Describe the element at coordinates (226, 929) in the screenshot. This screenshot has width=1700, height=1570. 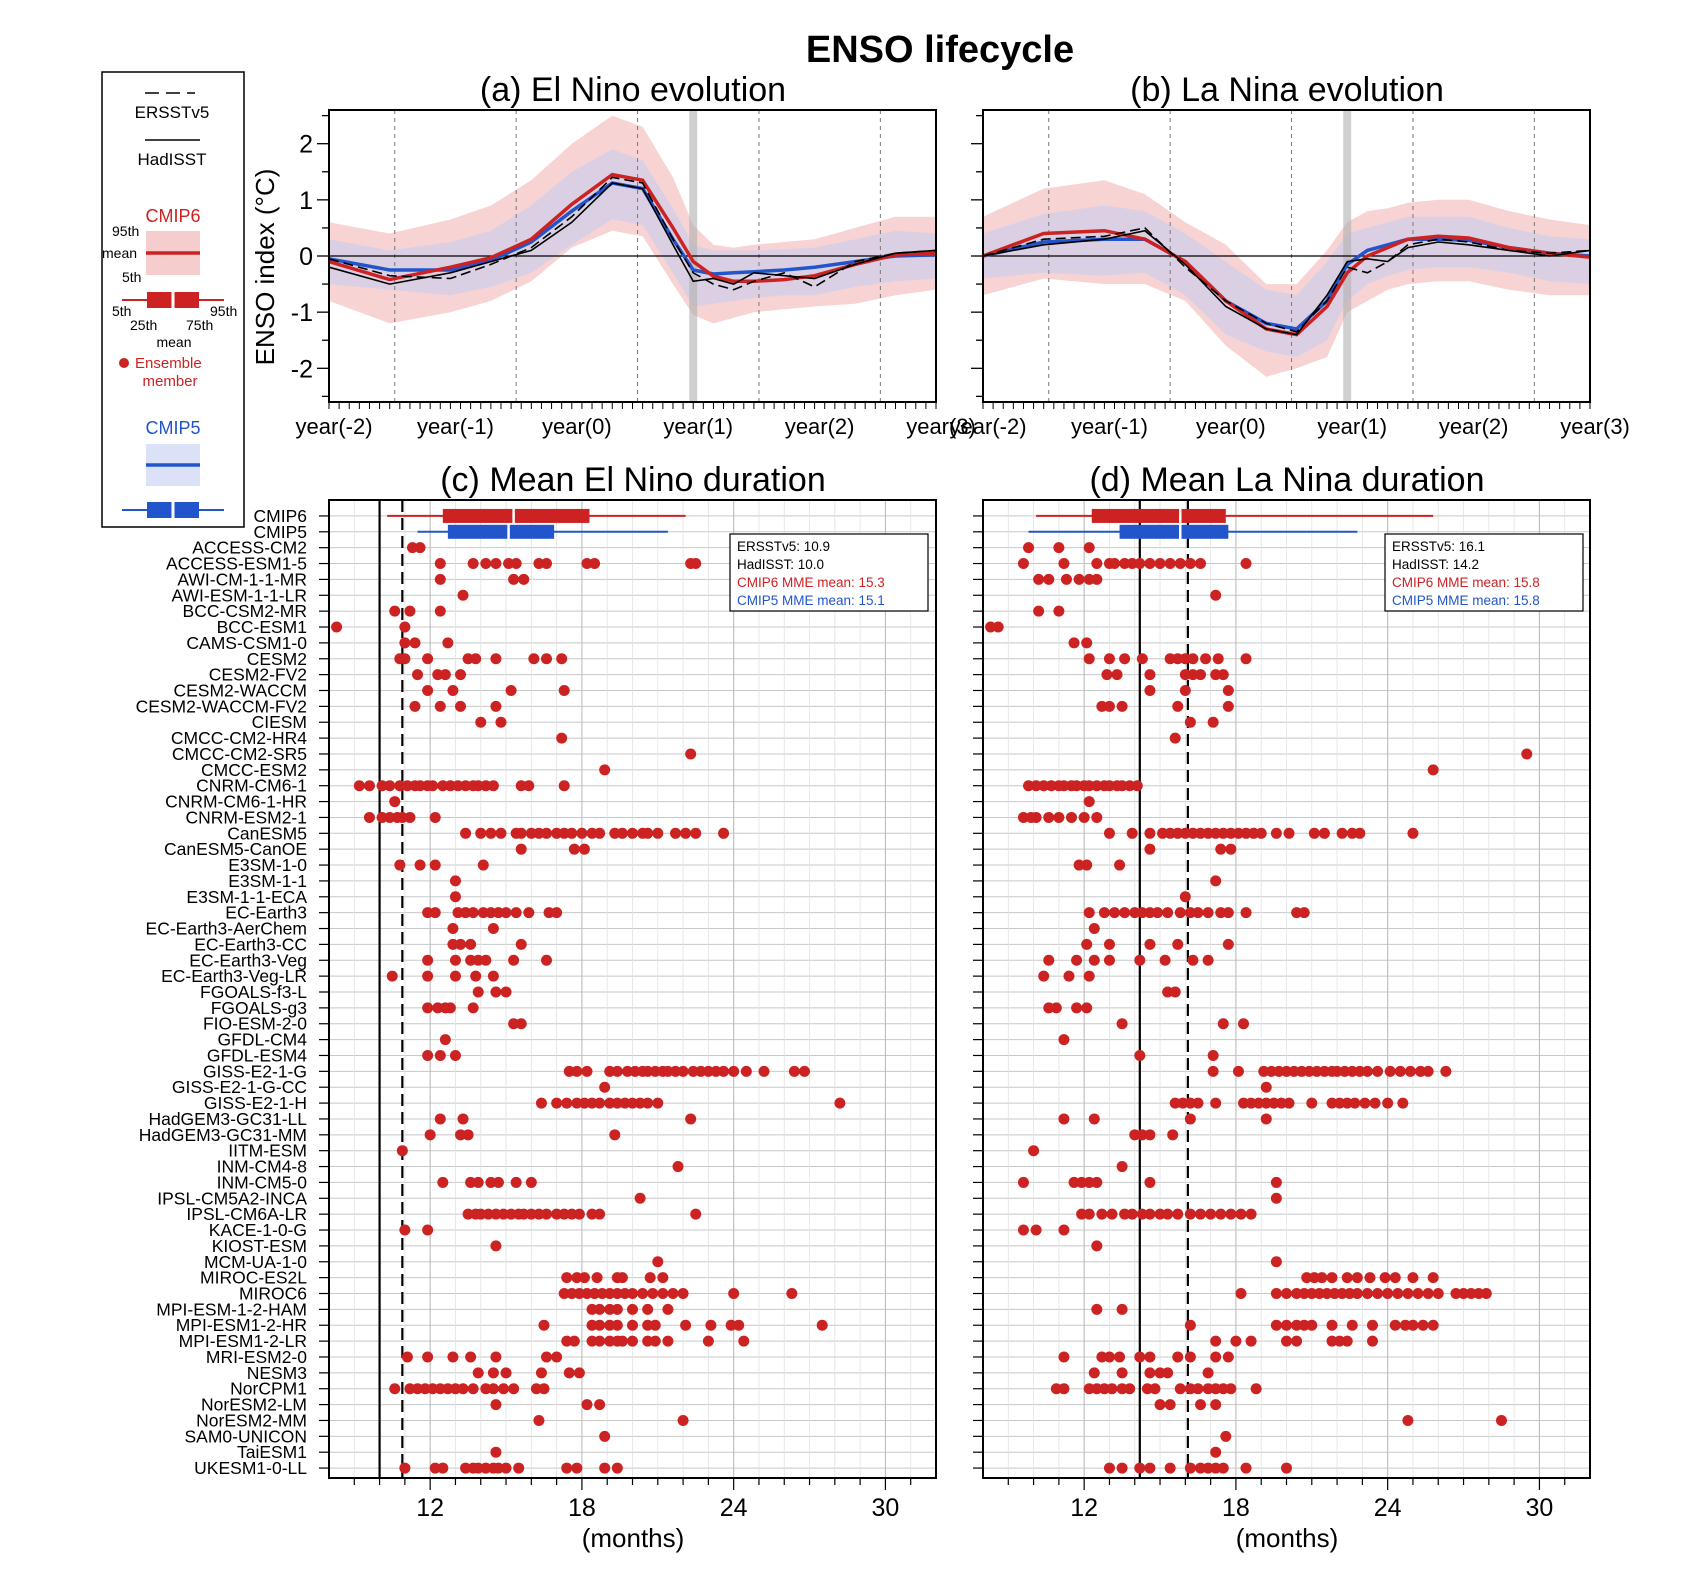
I see `model-label: EC-Earth3-AerChem` at that location.